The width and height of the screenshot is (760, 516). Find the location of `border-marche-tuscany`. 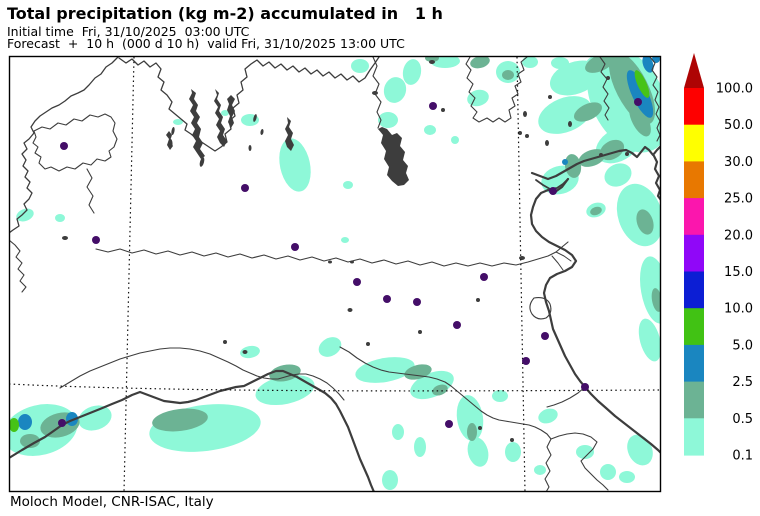

border-marche-tuscany is located at coordinates (576, 439).